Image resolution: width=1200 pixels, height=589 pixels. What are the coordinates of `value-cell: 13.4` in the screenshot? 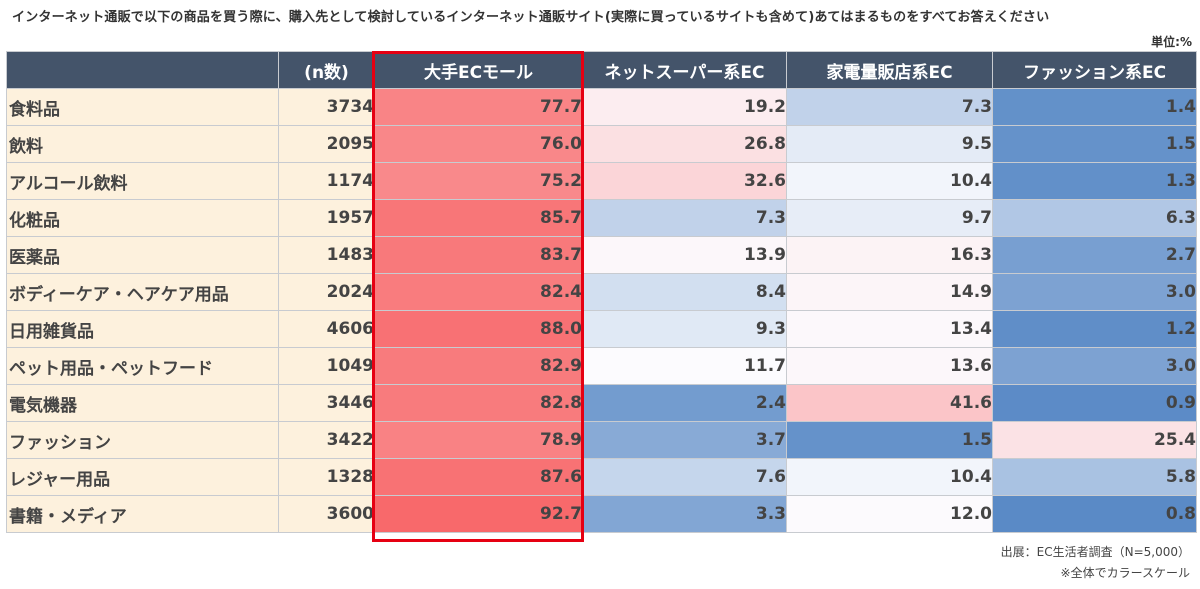 It's located at (889, 329).